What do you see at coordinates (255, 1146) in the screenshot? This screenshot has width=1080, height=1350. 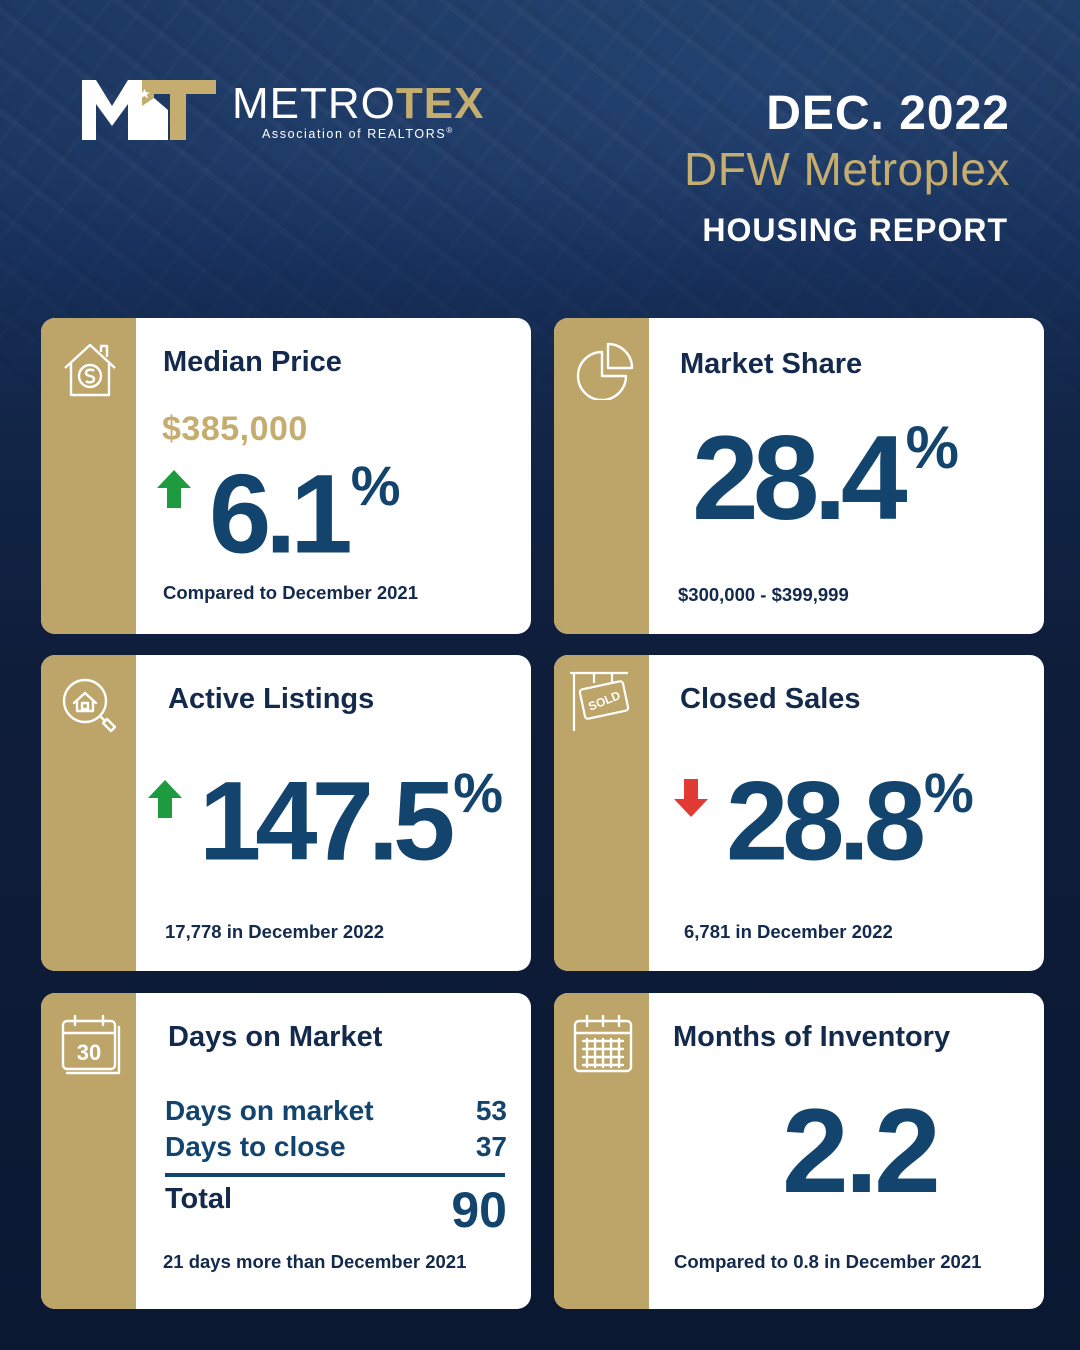 I see `row-label: Days to close` at bounding box center [255, 1146].